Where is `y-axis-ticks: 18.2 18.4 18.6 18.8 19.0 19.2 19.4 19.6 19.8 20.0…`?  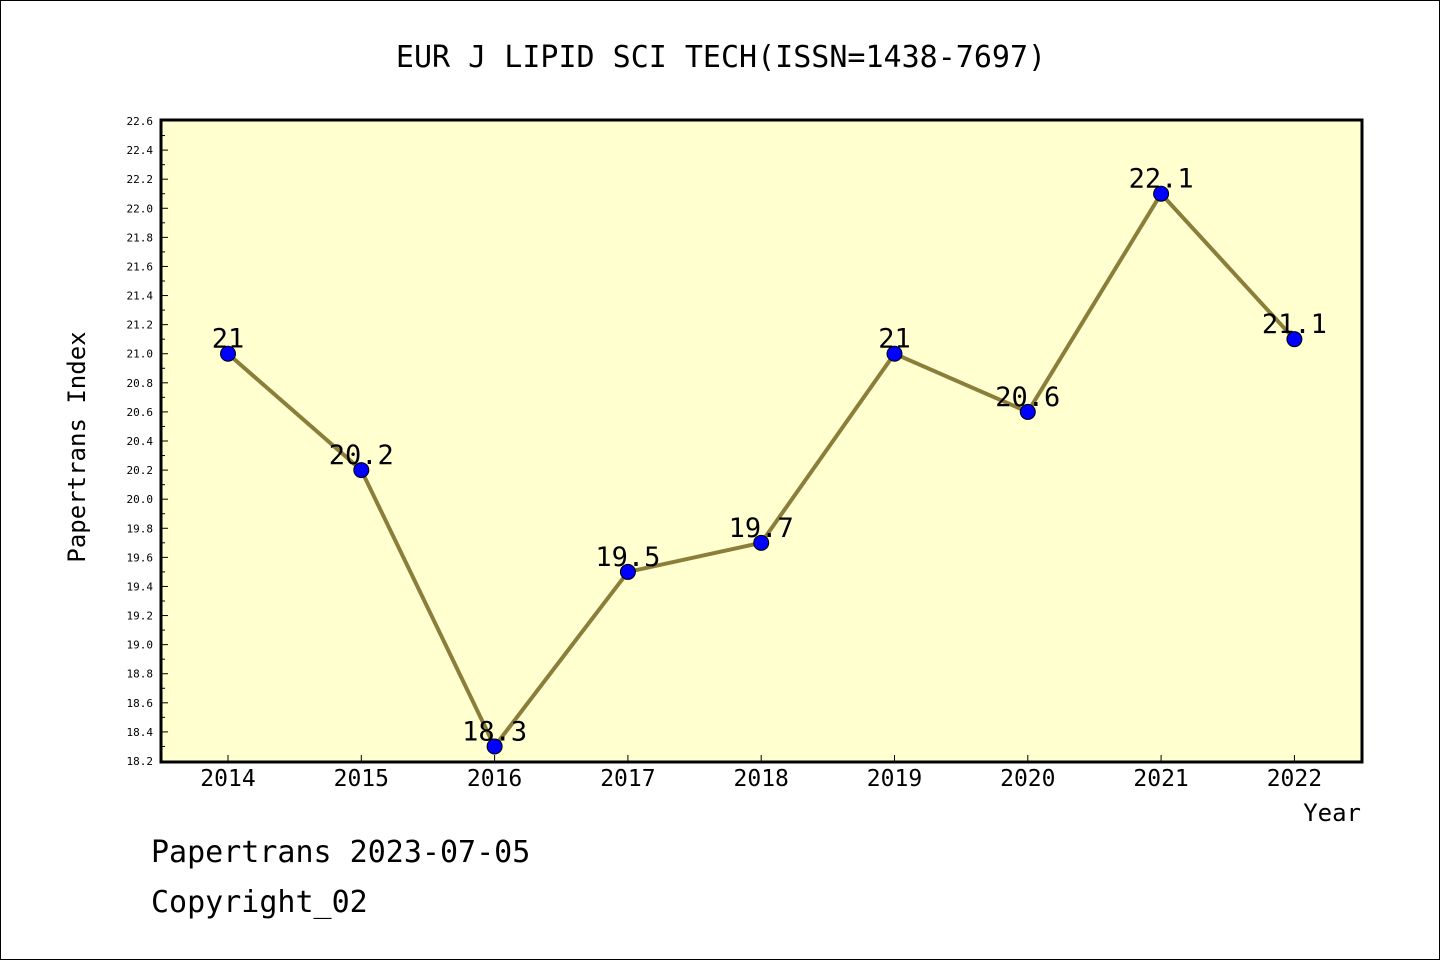 y-axis-ticks: 18.2 18.4 18.6 18.8 19.0 19.2 19.4 19.6 19.8 20.0… is located at coordinates (147, 441).